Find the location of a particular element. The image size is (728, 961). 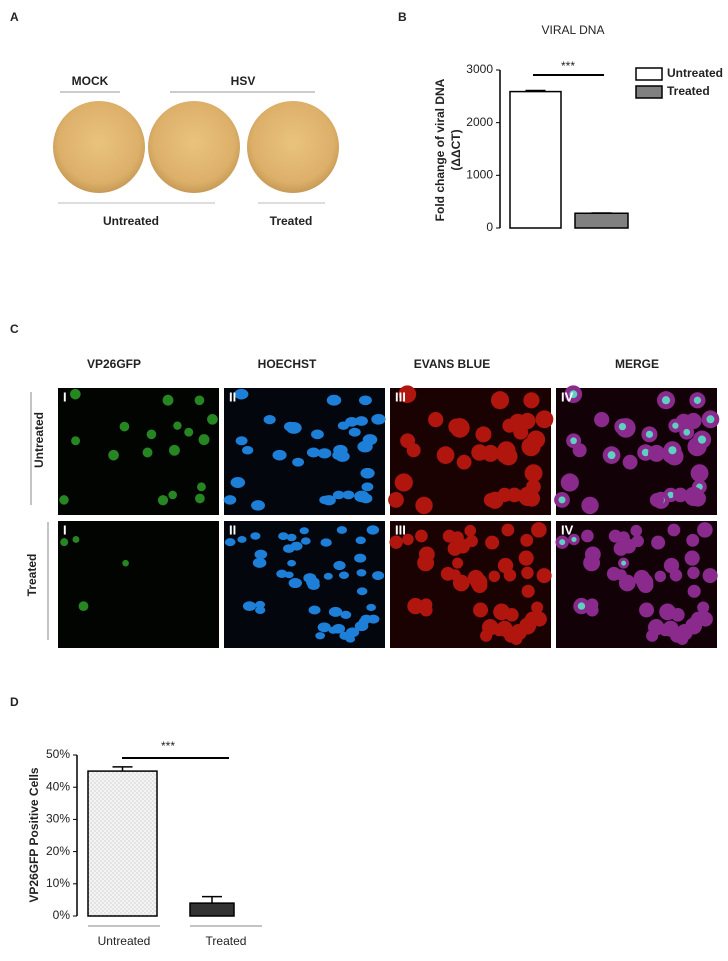

image-label: II is located at coordinates (232, 529).